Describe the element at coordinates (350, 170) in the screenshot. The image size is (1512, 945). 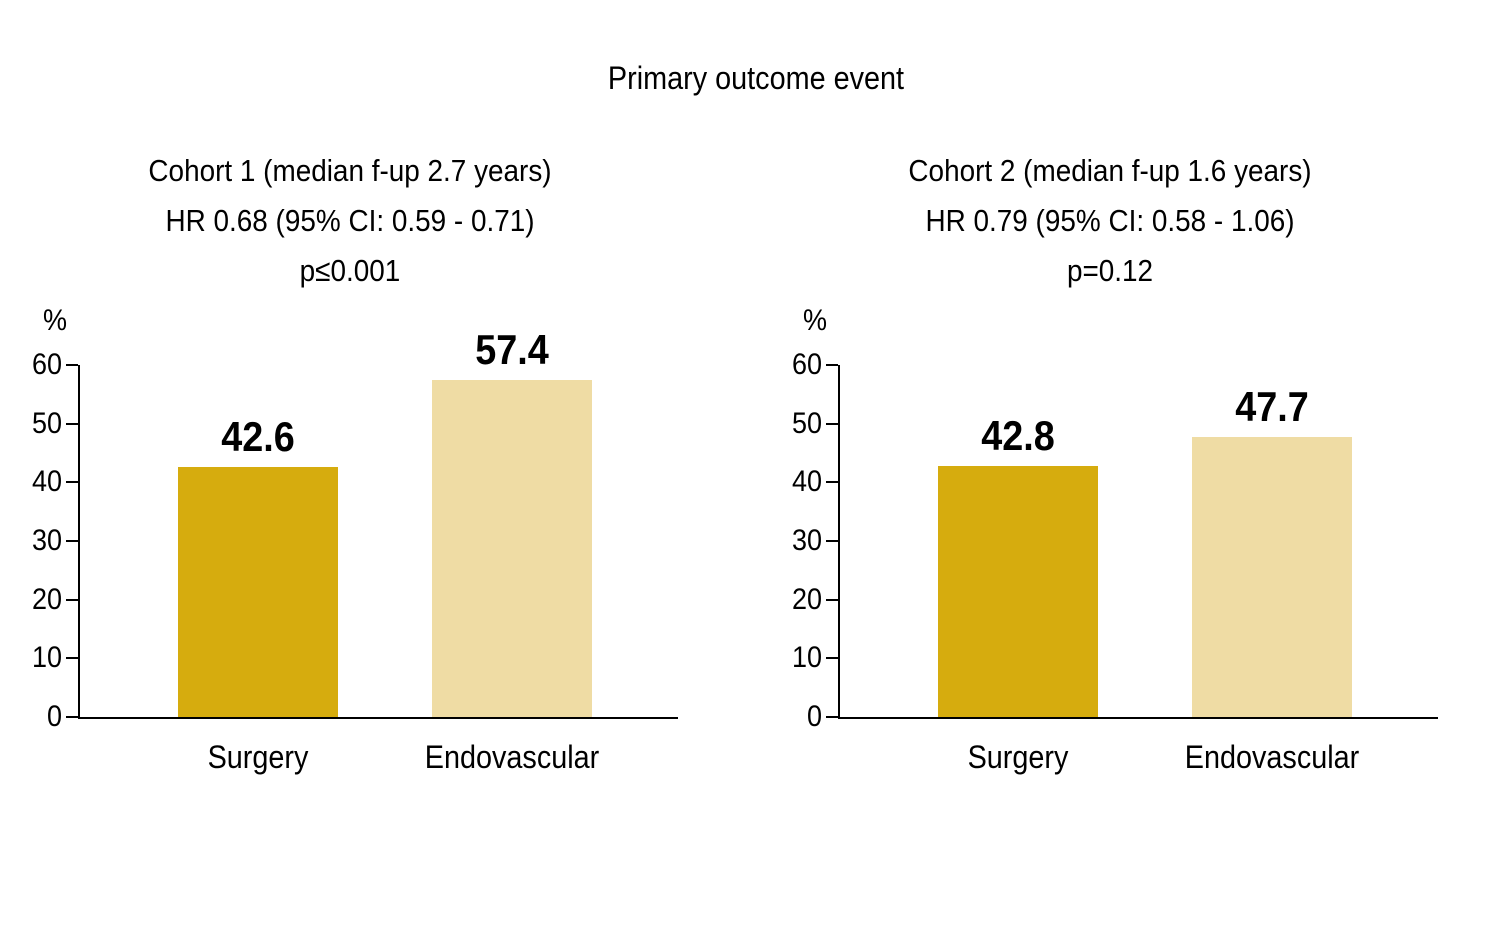
I see `cohort1-title: Cohort 1 (median f-up 2.7 years)` at that location.